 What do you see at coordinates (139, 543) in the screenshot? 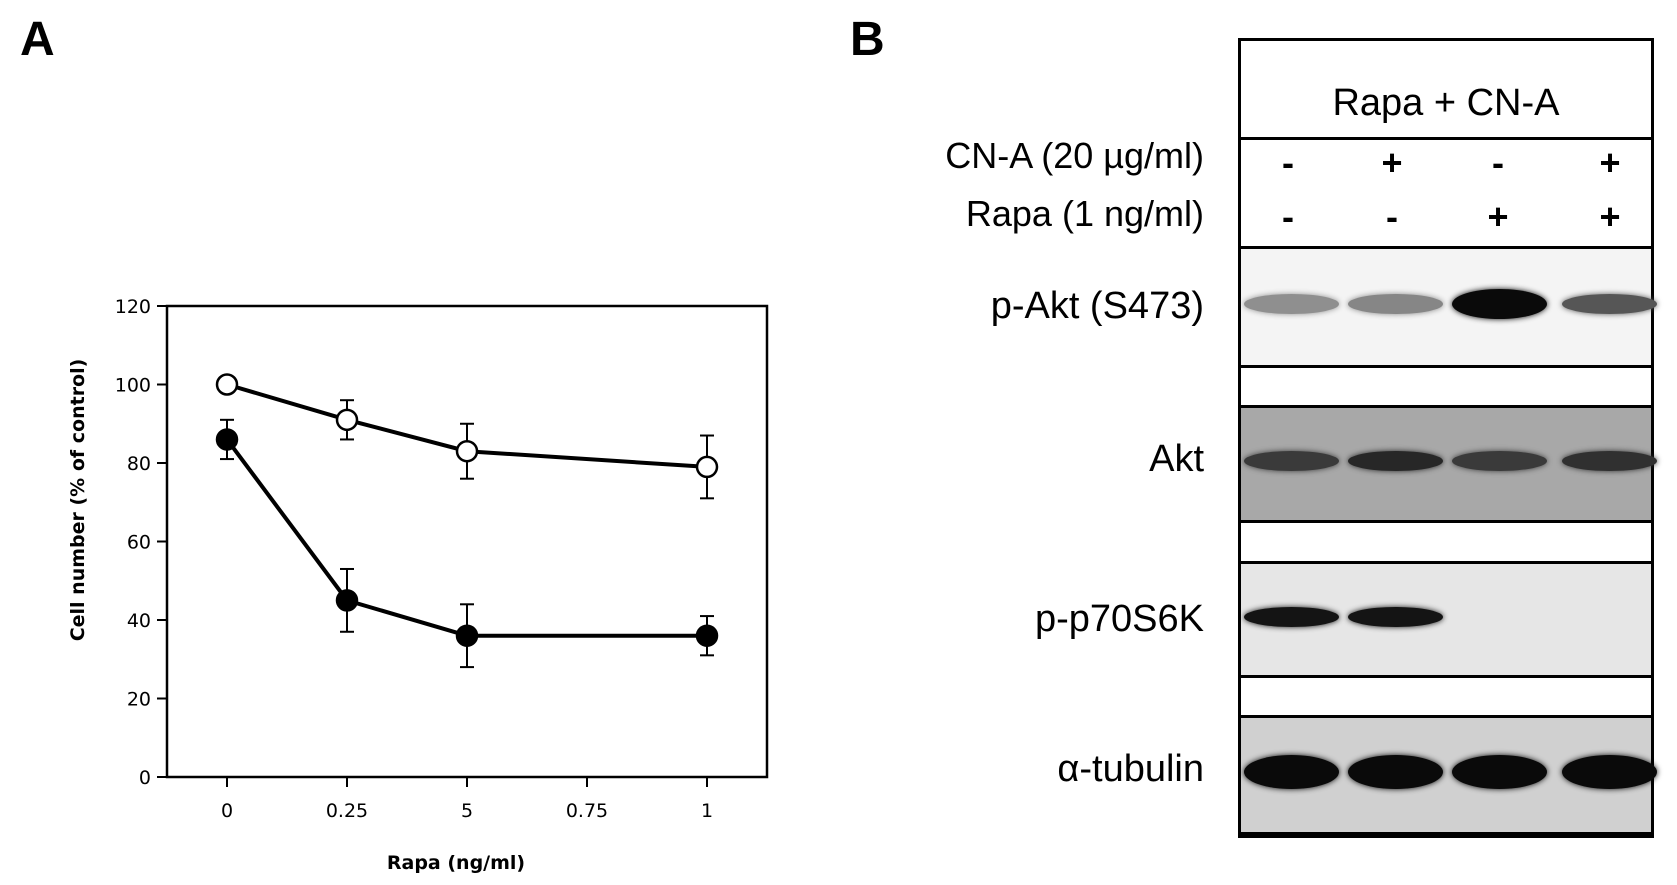
I see `y-tick-label: 60` at bounding box center [139, 543].